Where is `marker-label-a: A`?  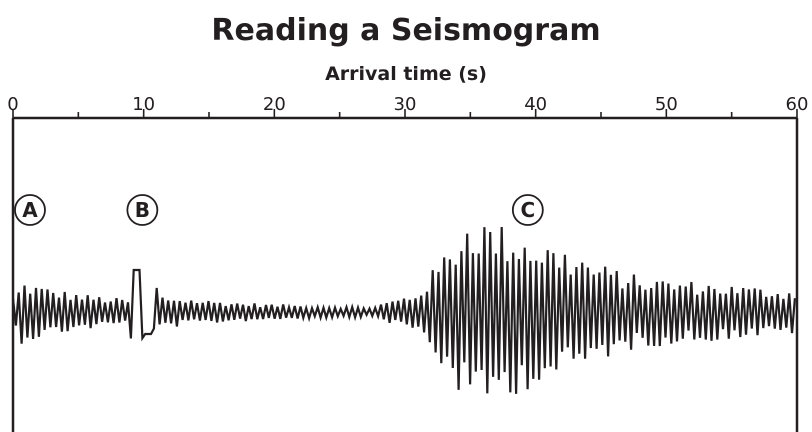 marker-label-a: A is located at coordinates (30, 210).